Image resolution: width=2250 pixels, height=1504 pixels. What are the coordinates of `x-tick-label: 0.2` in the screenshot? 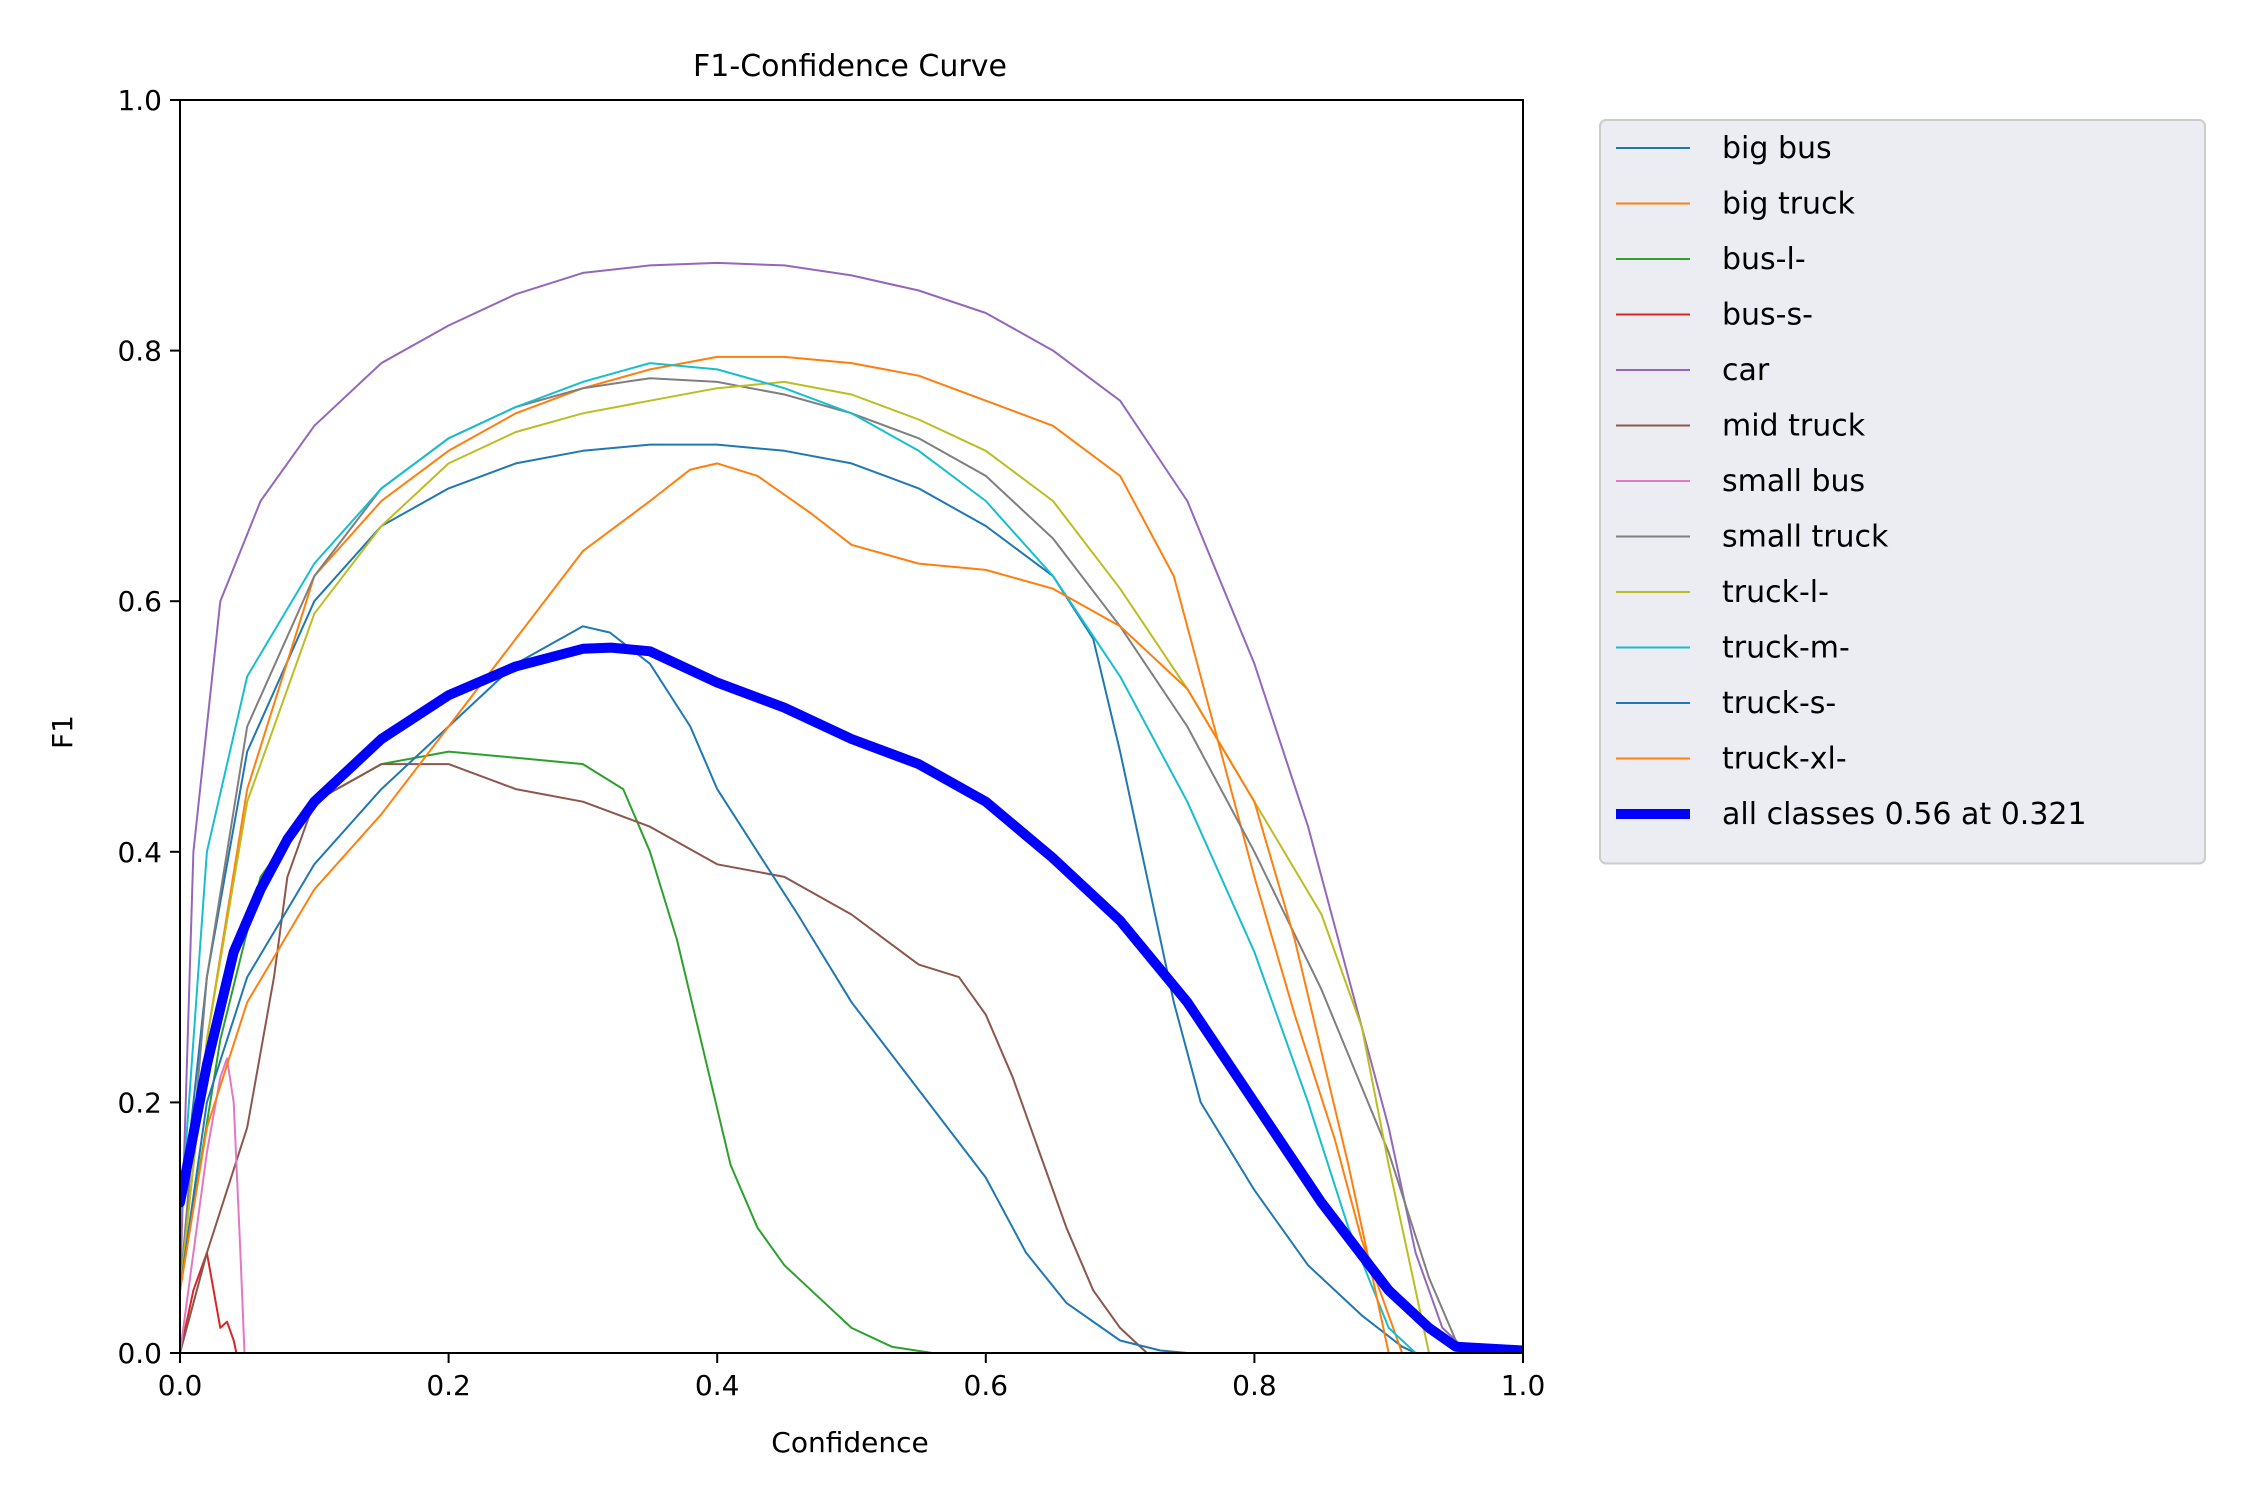 It's located at (448, 1385).